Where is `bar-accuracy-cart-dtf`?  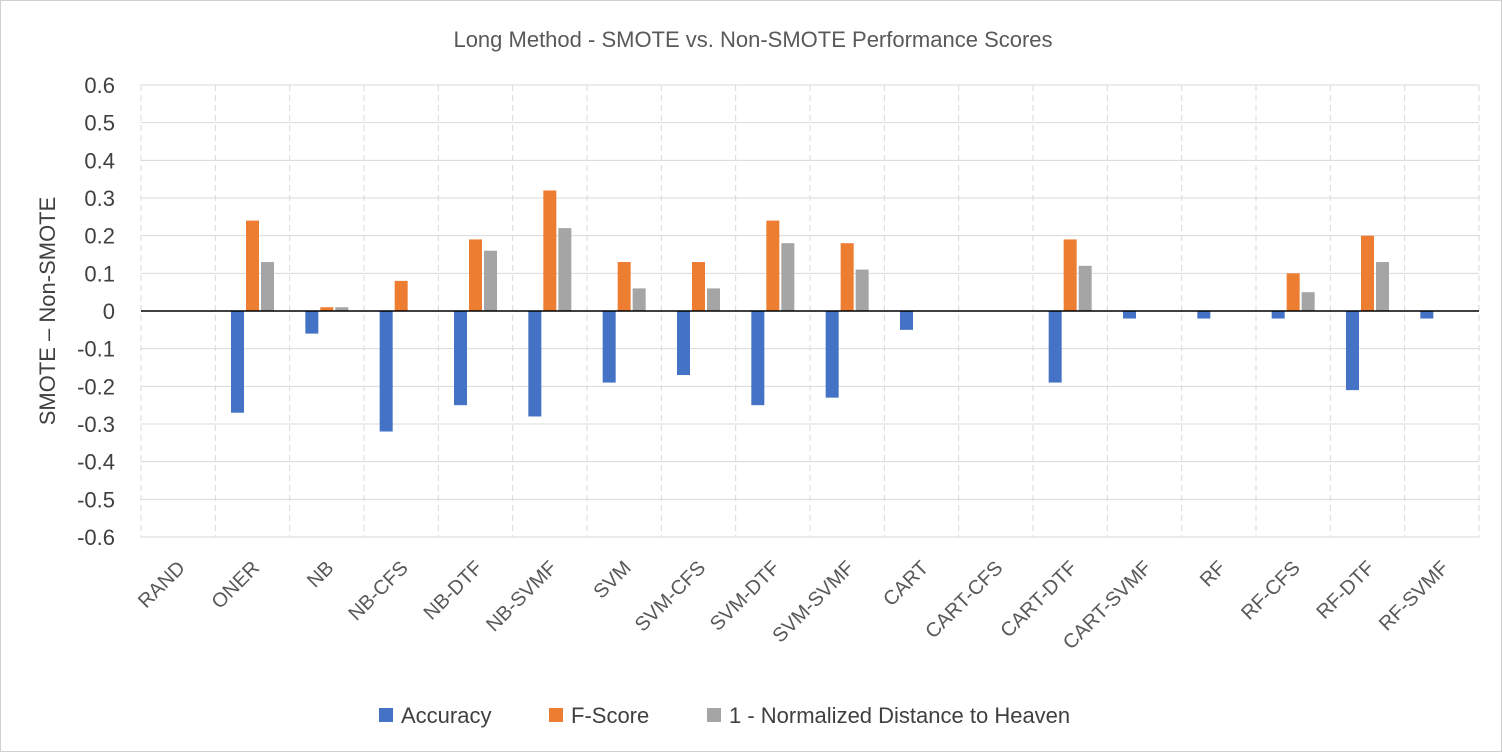
bar-accuracy-cart-dtf is located at coordinates (1055, 347).